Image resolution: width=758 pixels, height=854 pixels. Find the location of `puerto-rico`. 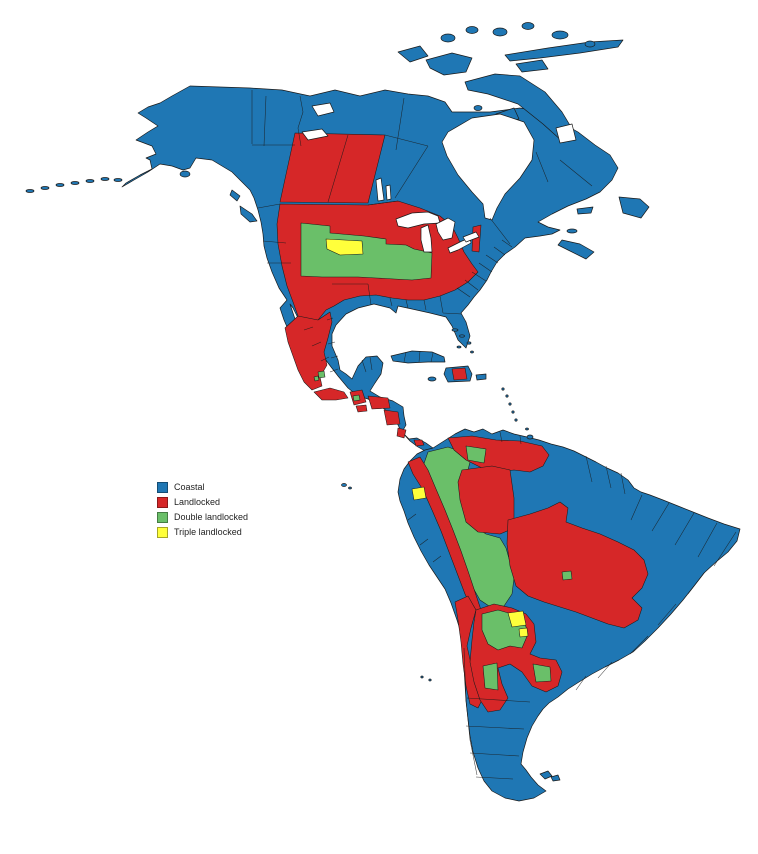

puerto-rico is located at coordinates (481, 377).